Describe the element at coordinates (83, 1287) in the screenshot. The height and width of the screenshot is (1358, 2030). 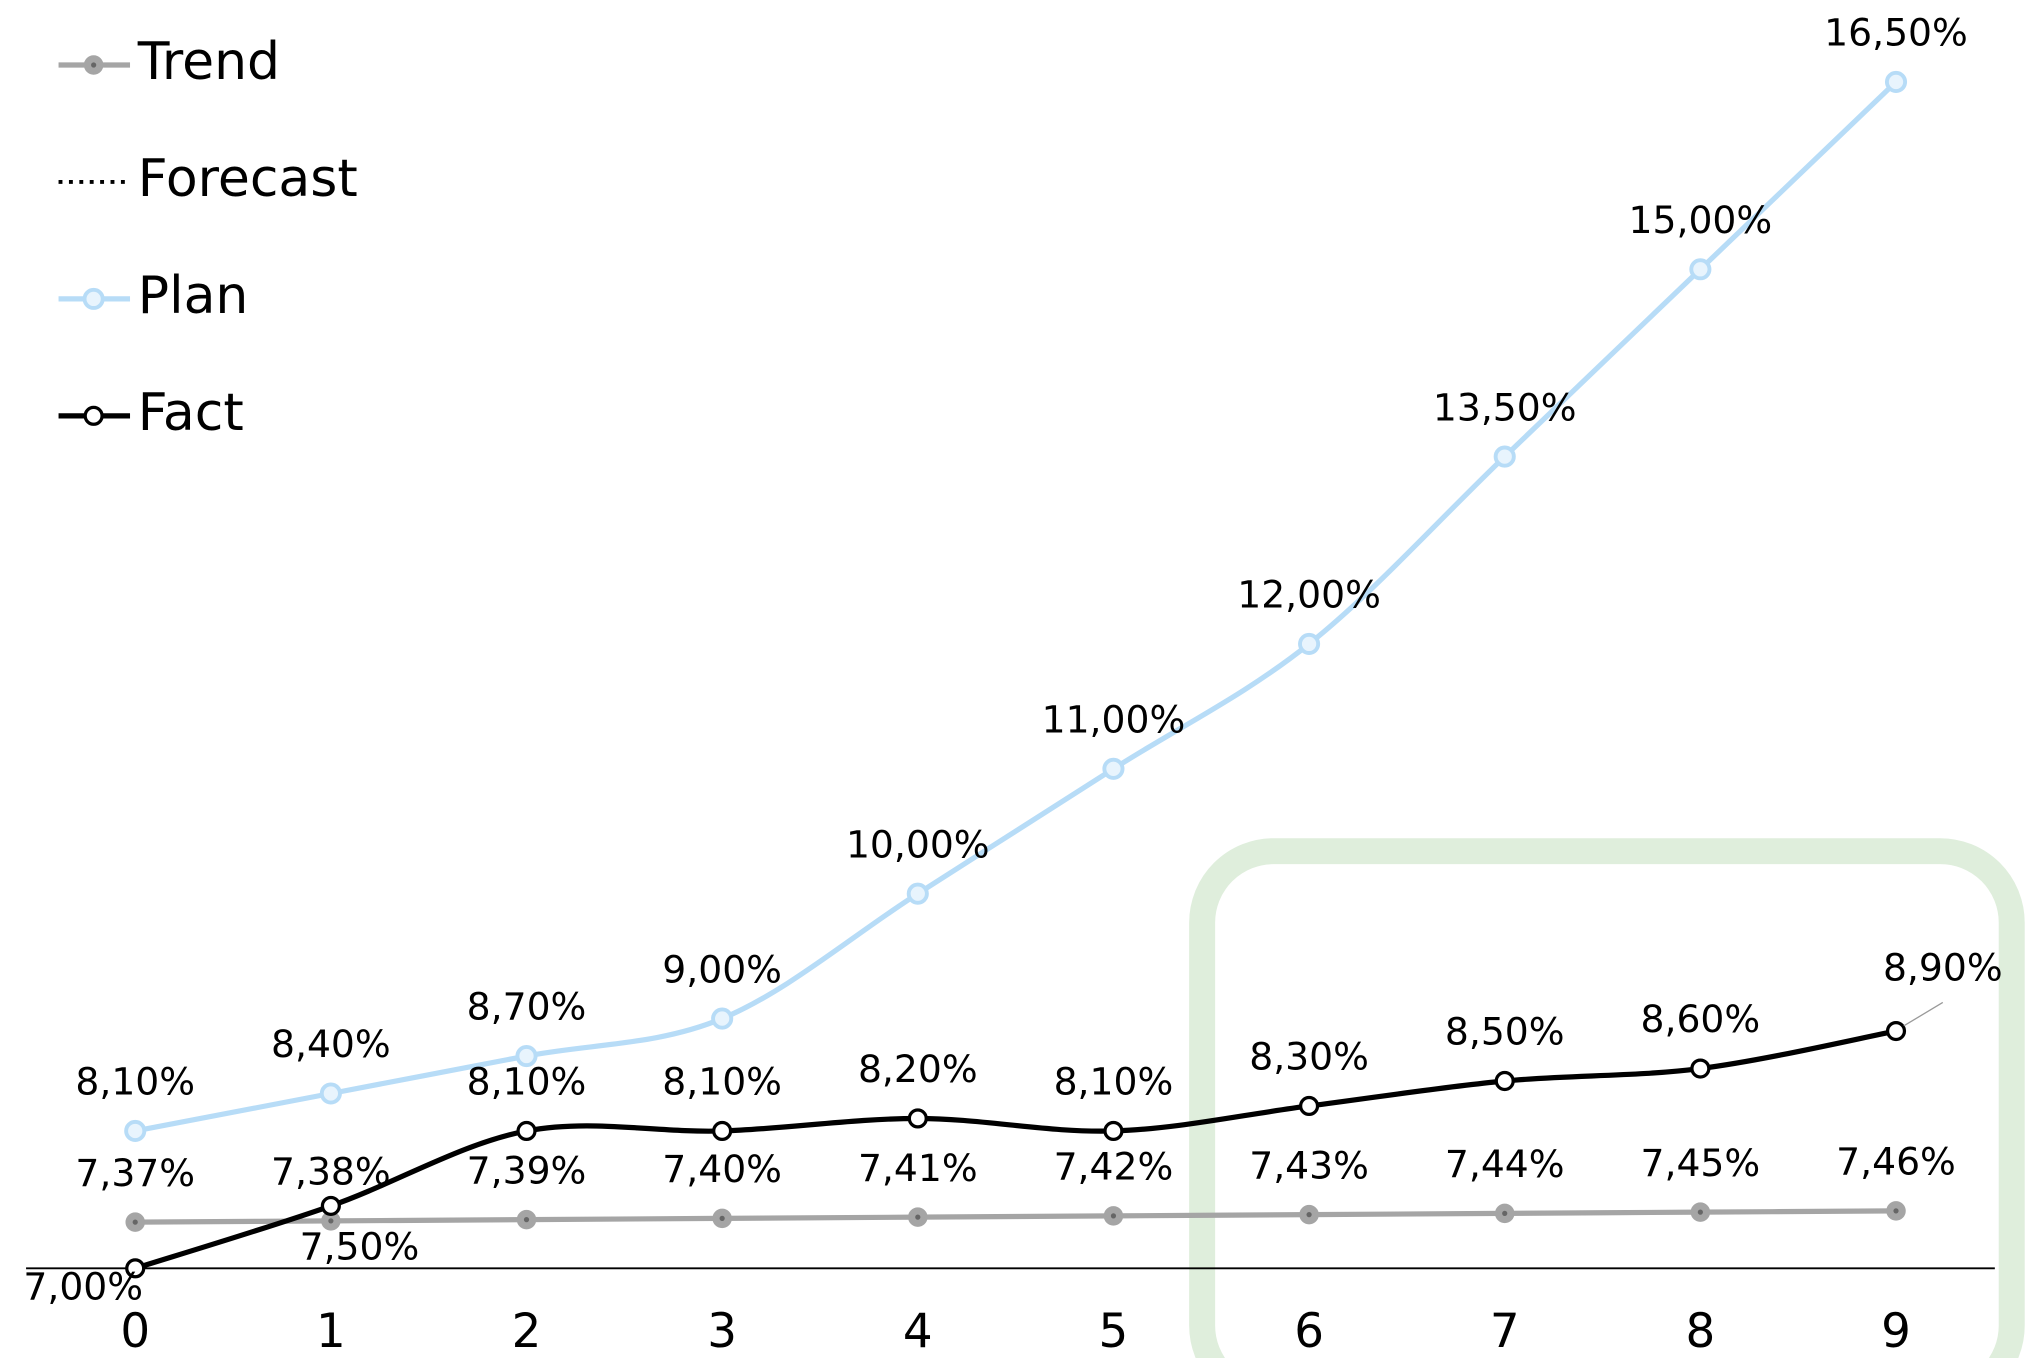
I see `data-label: 7,00%` at that location.